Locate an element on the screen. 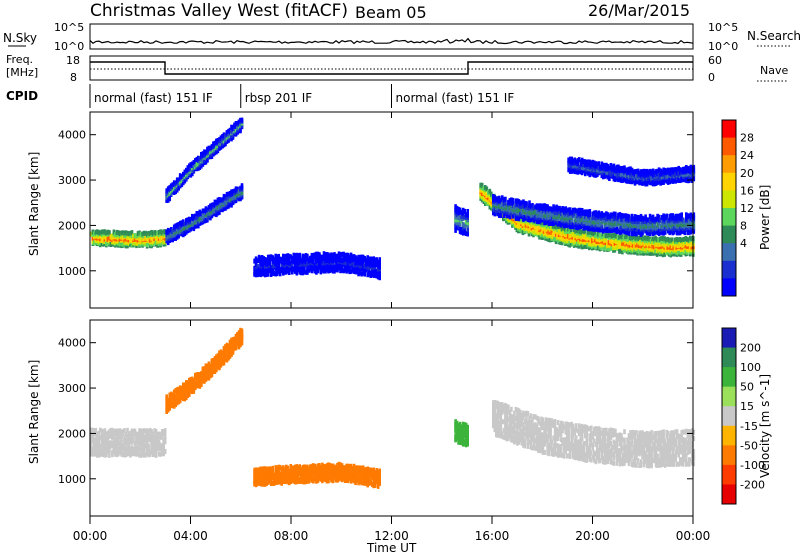 This screenshot has height=554, width=800. freq-tick-low: 8 is located at coordinates (73, 77).